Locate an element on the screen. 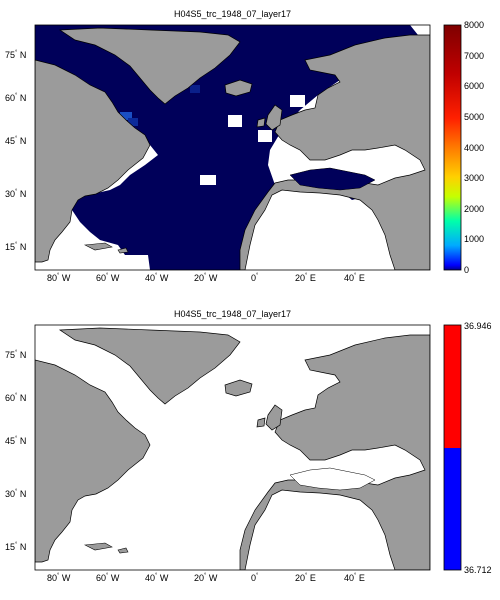 The image size is (500, 600). colorbar-tick-label: 8000 is located at coordinates (474, 25).